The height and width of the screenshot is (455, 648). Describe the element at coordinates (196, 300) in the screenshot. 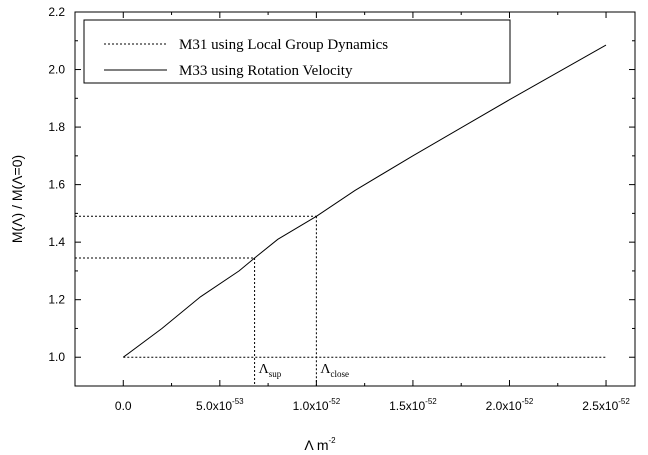

I see `dropline-guides` at that location.